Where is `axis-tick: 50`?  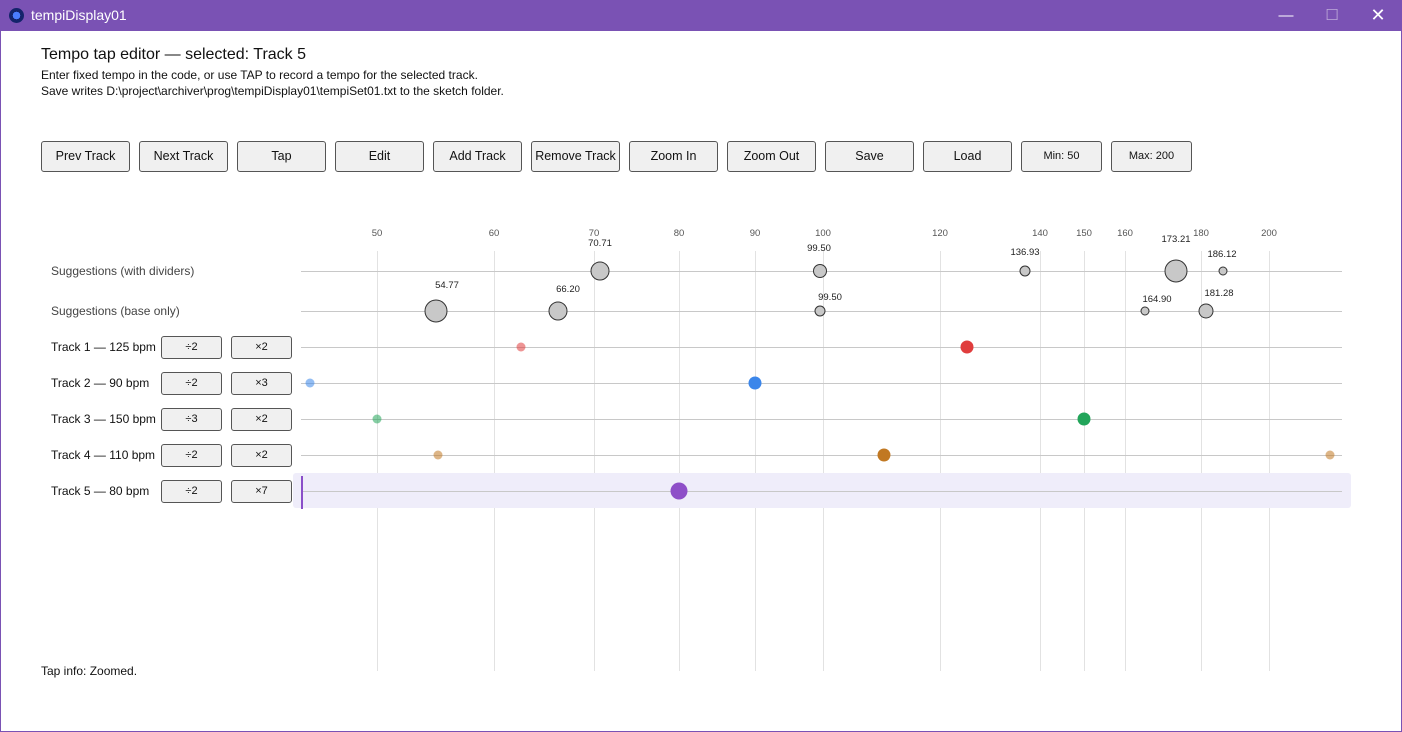
axis-tick: 50 is located at coordinates (377, 233).